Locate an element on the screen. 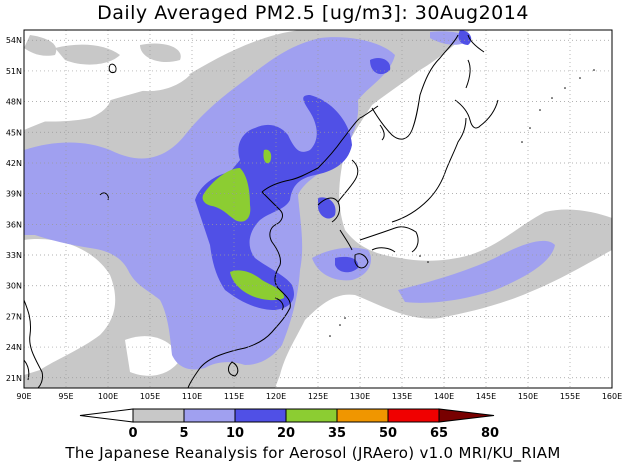  colorbar-label: 20 is located at coordinates (286, 433).